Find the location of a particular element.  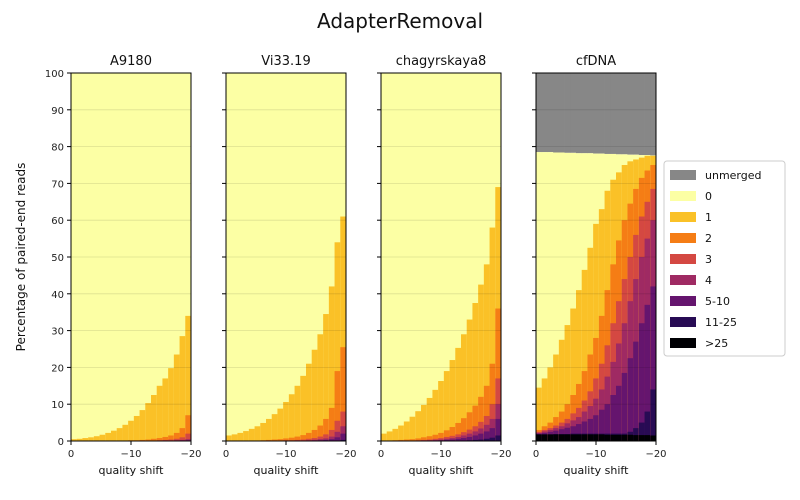

x-tick-label: −10 is located at coordinates (595, 454).